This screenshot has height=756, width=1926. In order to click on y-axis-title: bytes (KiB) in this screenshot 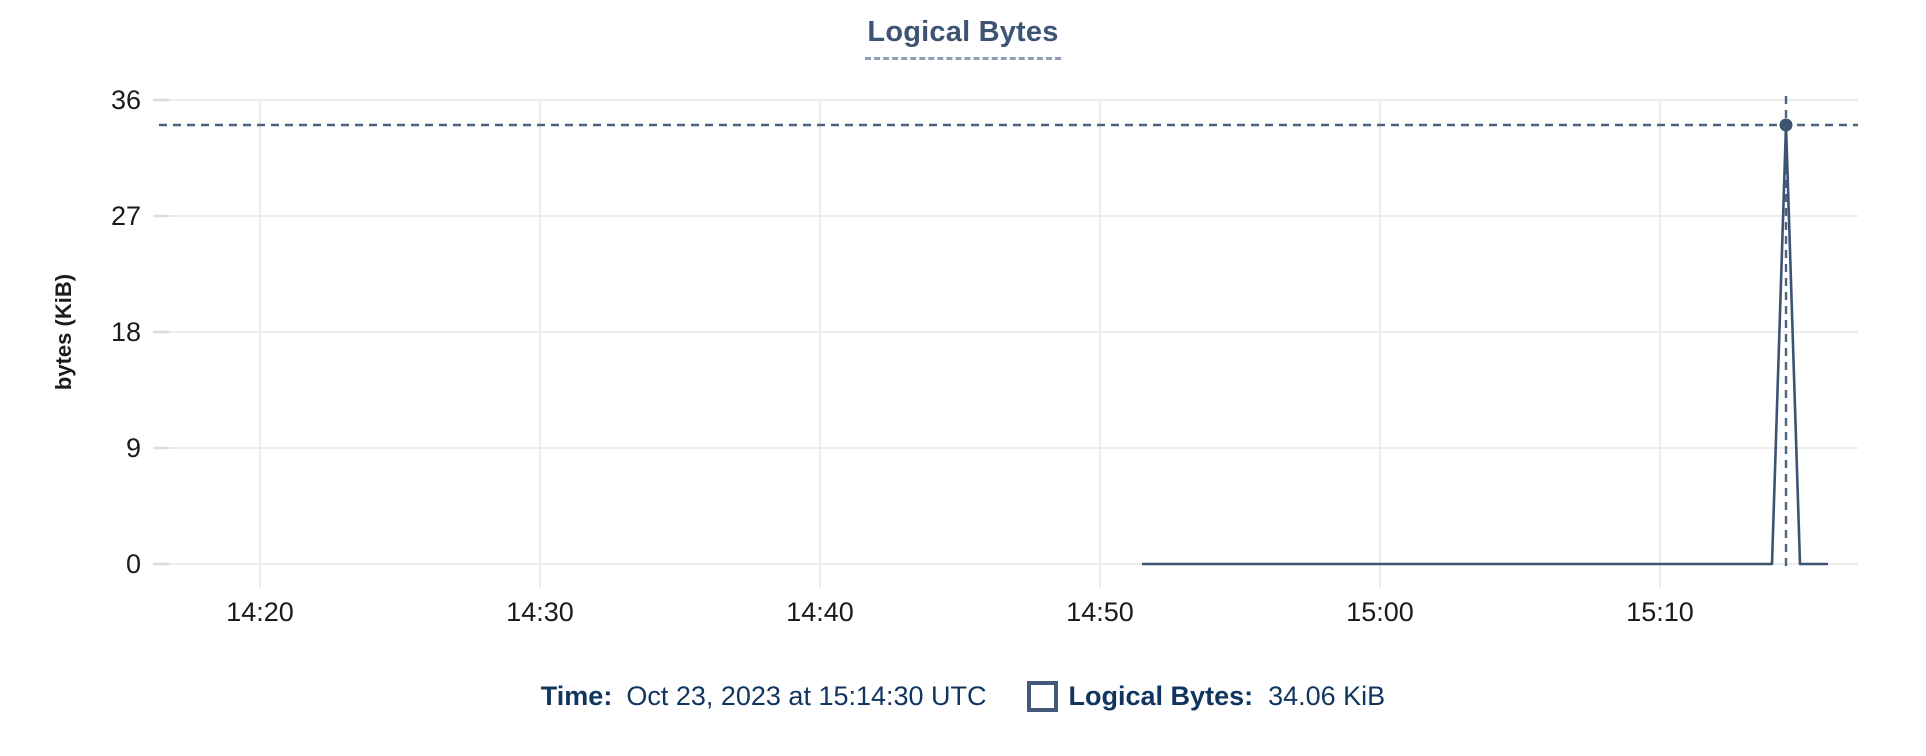, I will do `click(63, 332)`.